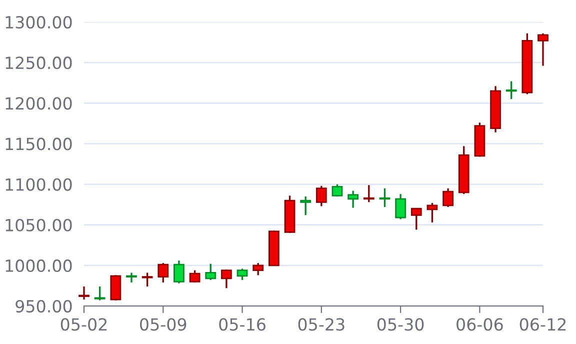 Image resolution: width=576 pixels, height=344 pixels. Describe the element at coordinates (242, 324) in the screenshot. I see `x-tick-label: 05-16` at that location.